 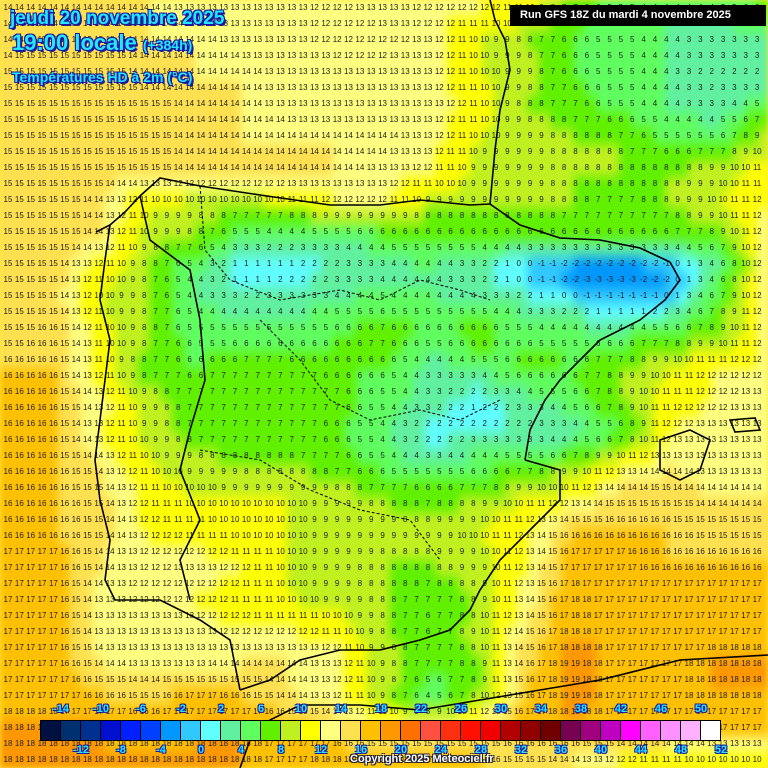 I want to click on legend-label: 2, so click(x=221, y=709).